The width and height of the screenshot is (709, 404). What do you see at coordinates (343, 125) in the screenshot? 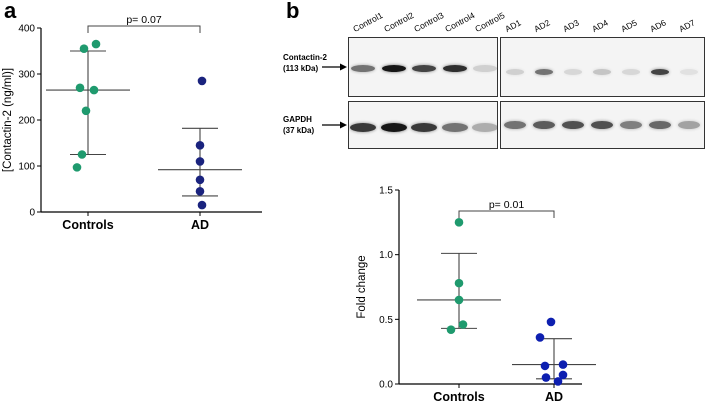
I see `blot-row2-arrowhead` at bounding box center [343, 125].